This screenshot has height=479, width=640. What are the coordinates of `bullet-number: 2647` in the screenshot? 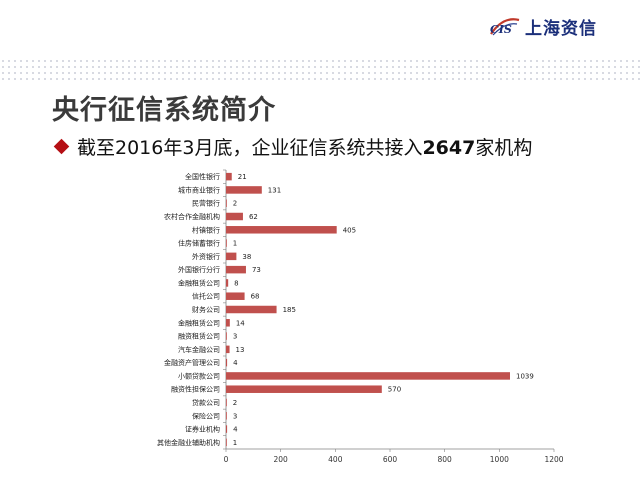 It's located at (449, 147).